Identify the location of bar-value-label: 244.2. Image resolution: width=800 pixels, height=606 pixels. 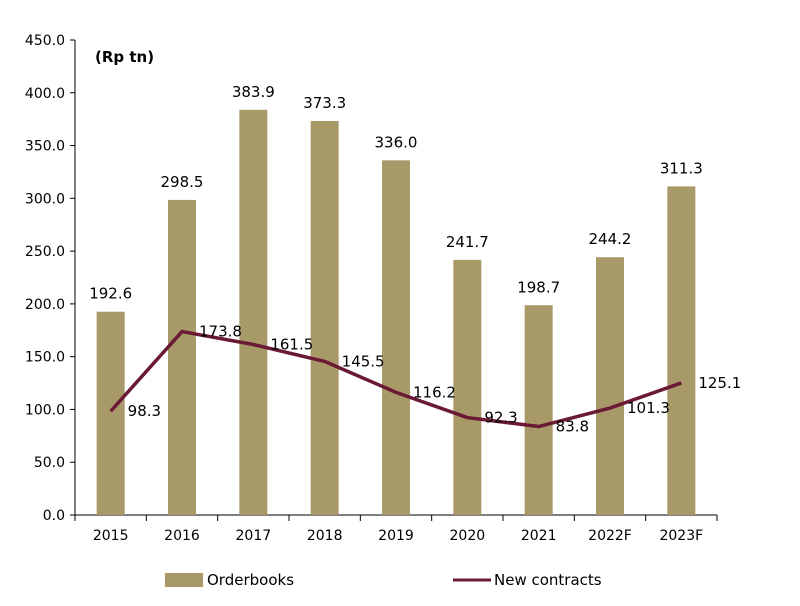
(610, 239).